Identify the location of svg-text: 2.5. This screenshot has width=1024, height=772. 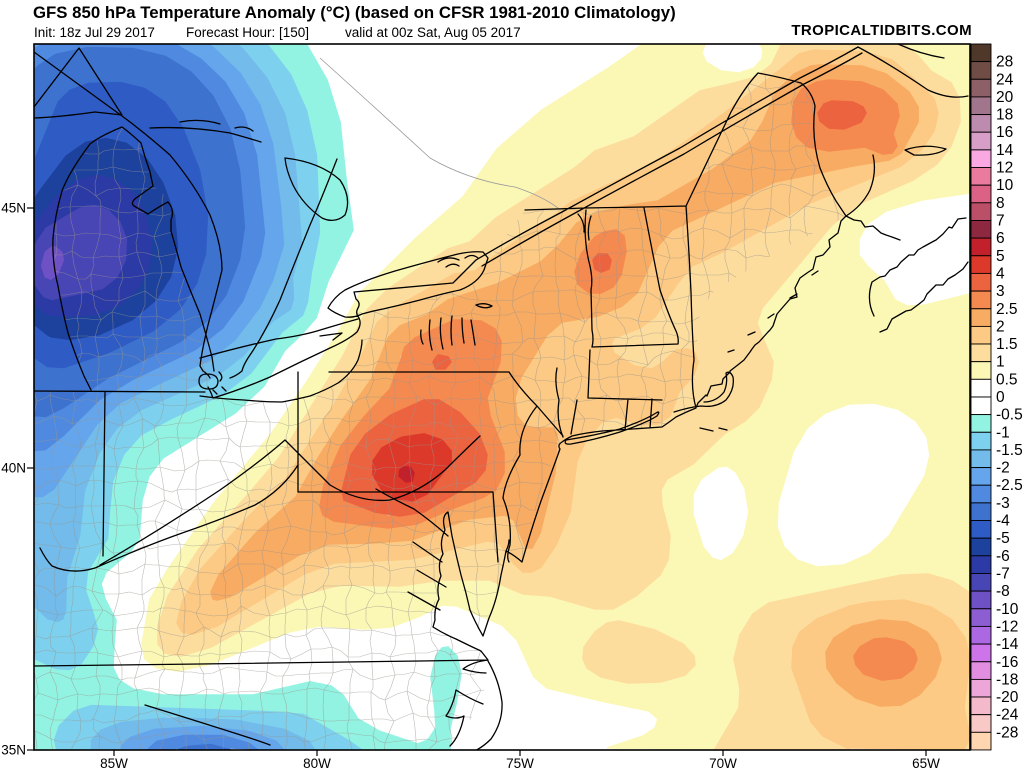
(1007, 309).